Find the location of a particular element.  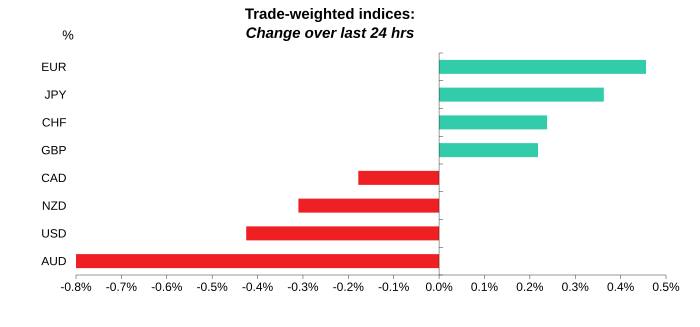

y-axis-title: % is located at coordinates (68, 35).